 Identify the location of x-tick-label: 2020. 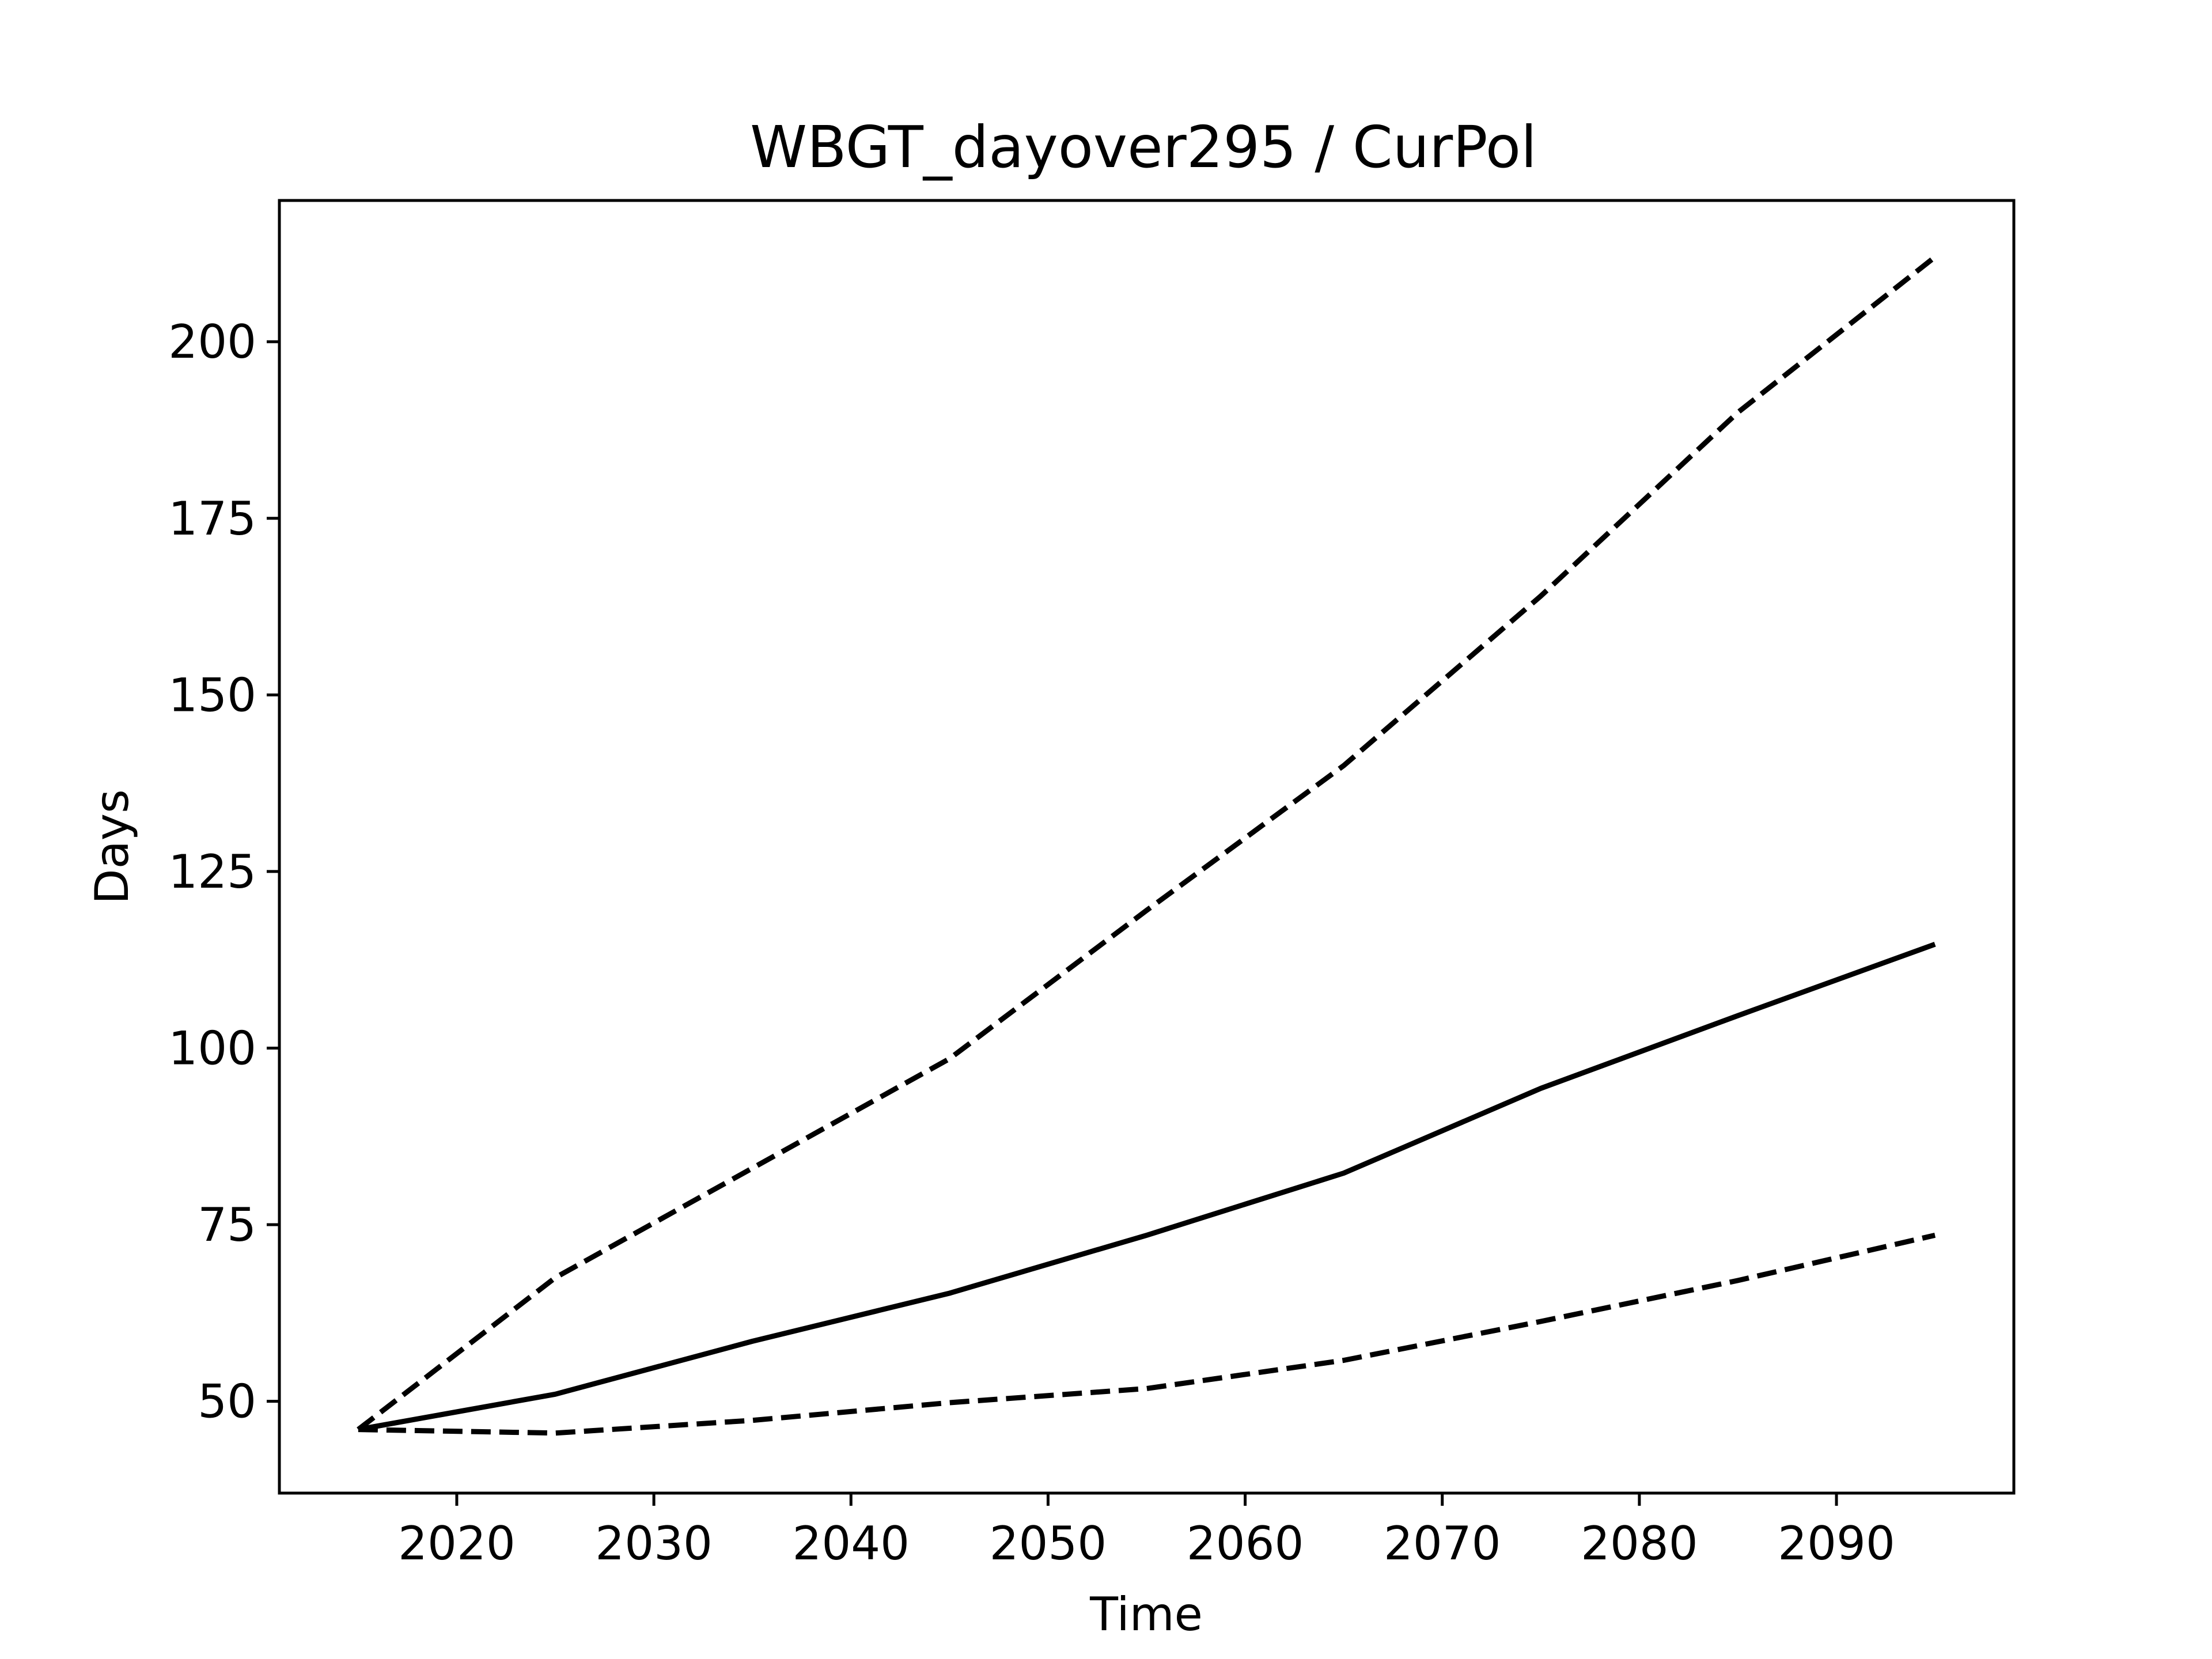
(457, 1543).